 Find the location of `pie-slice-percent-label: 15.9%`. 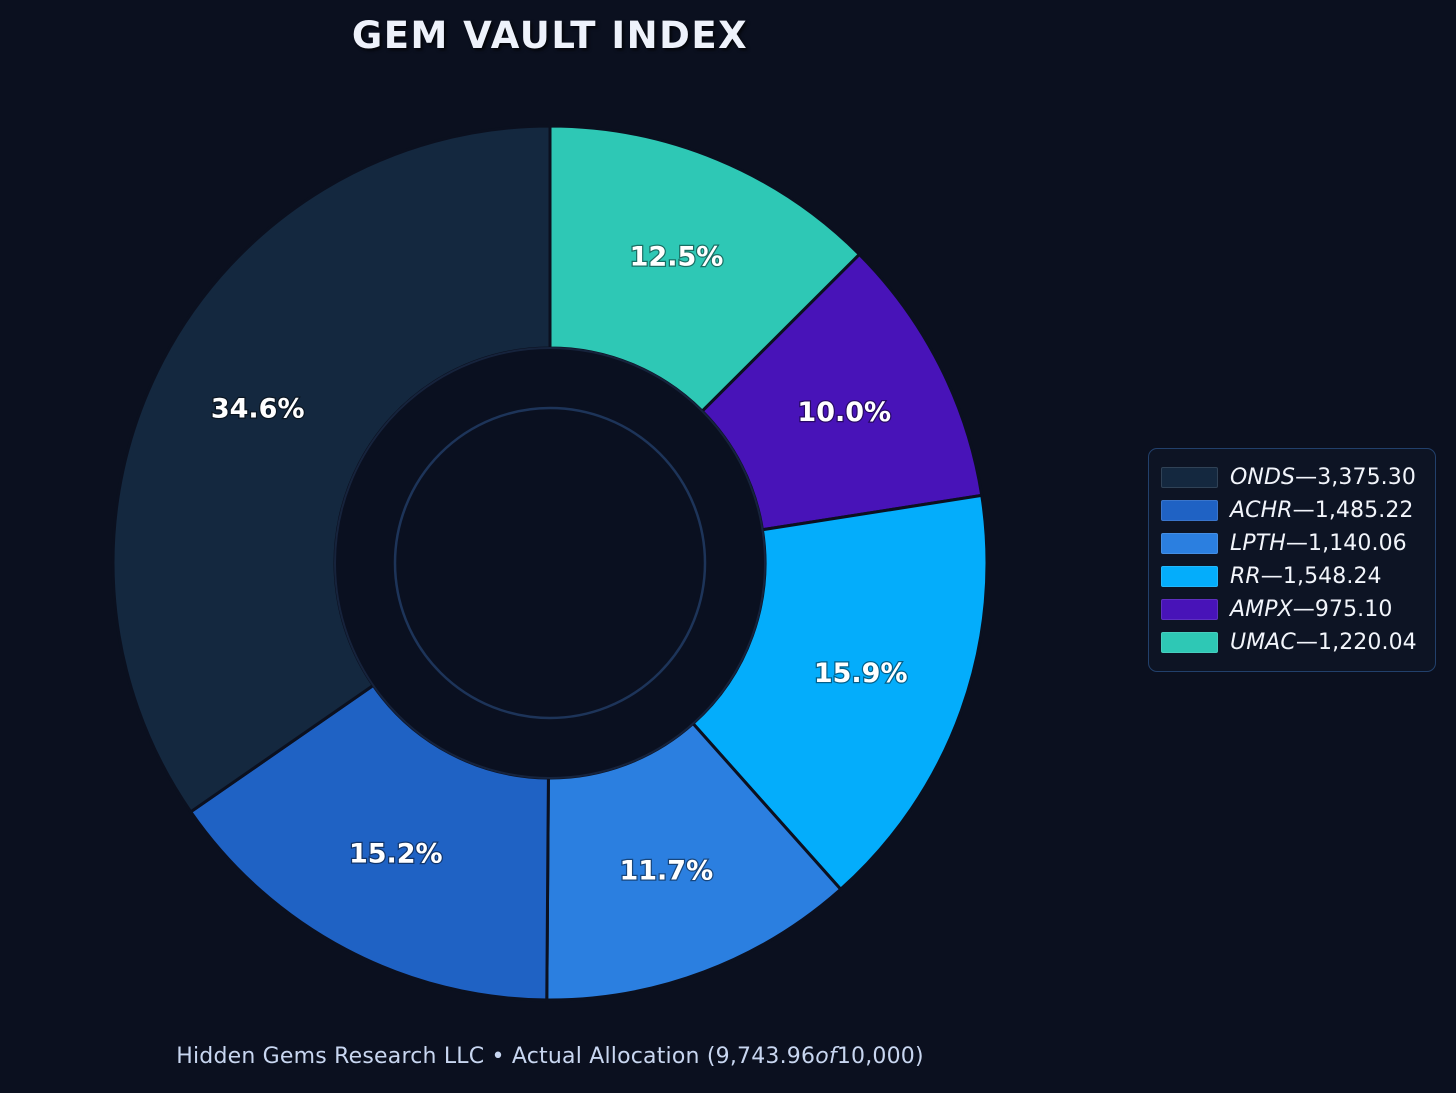

pie-slice-percent-label: 15.9% is located at coordinates (861, 673).